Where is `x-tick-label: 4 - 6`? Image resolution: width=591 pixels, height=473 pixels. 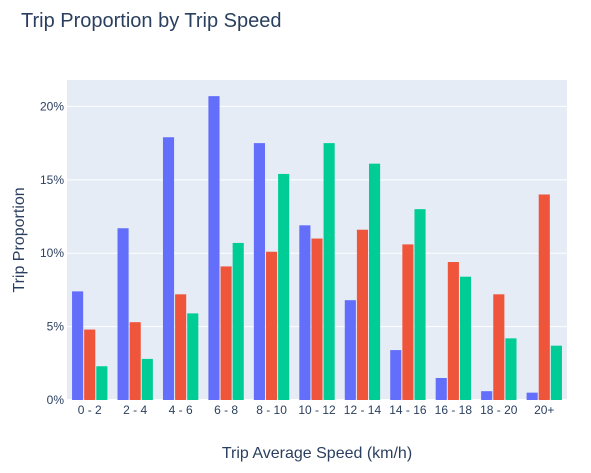 x-tick-label: 4 - 6 is located at coordinates (181, 410).